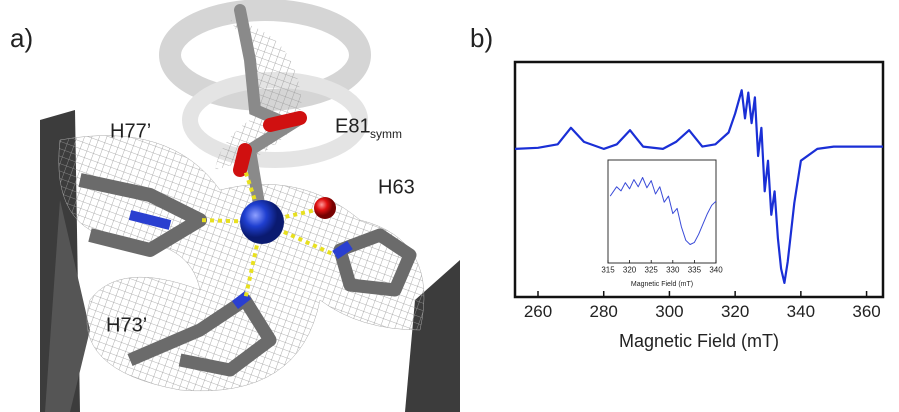  Describe the element at coordinates (604, 311) in the screenshot. I see `x-tick-label: 280` at that location.